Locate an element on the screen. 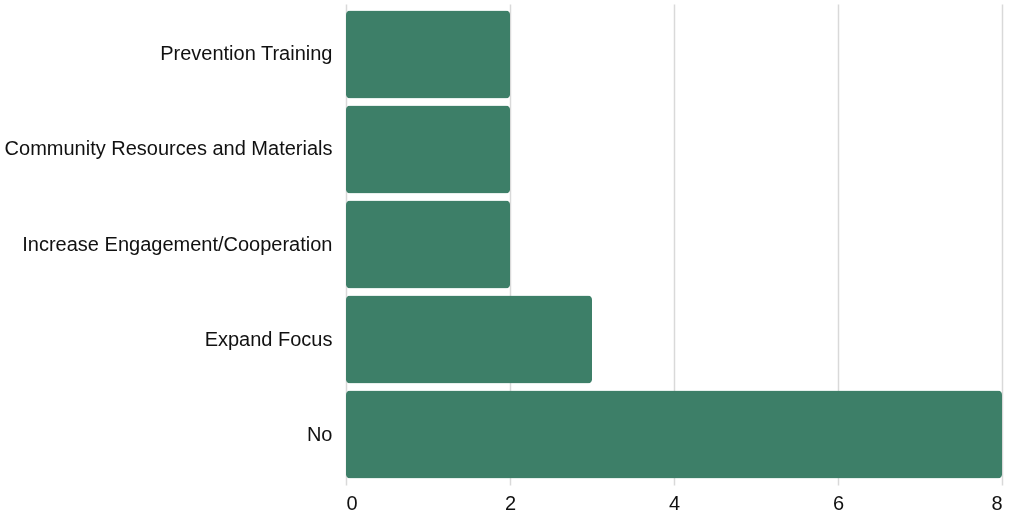 Image resolution: width=1018 pixels, height=525 pixels. y-tick-label: Expand Focus is located at coordinates (268, 338).